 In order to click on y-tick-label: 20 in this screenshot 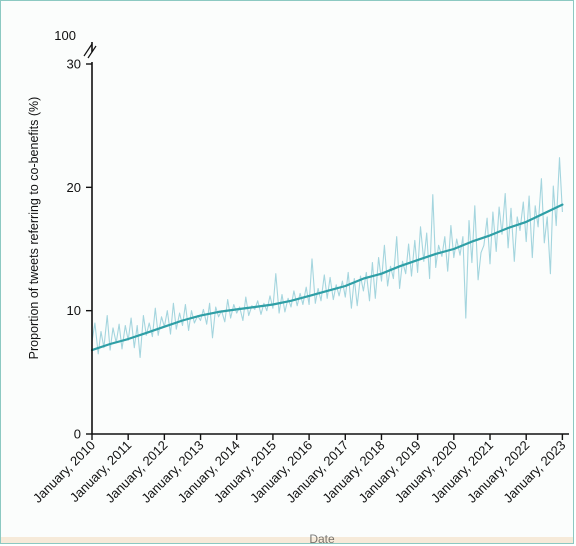, I will do `click(74, 187)`.